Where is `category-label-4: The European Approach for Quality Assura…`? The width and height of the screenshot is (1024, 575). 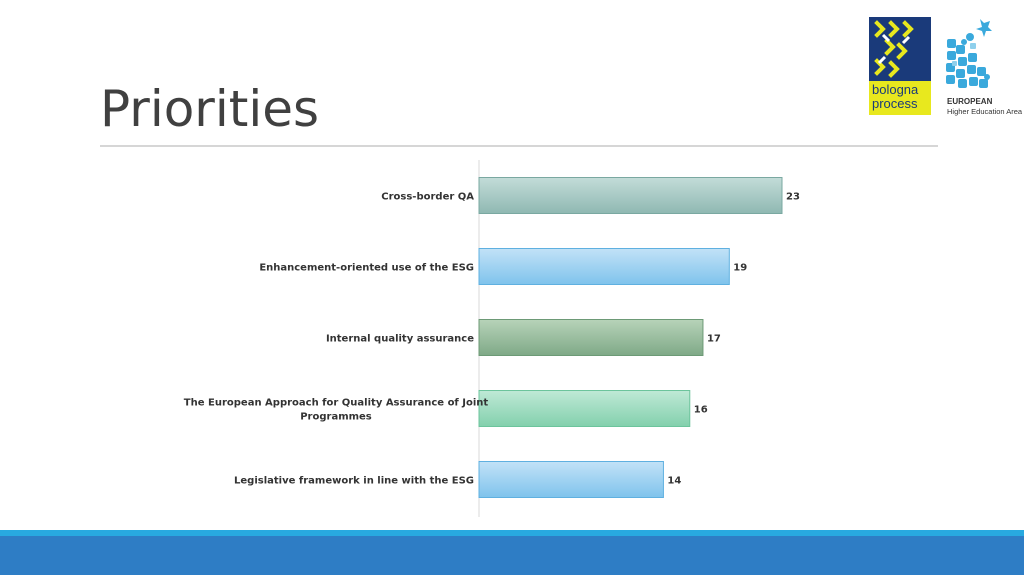 category-label-4: The European Approach for Quality Assura… is located at coordinates (336, 410).